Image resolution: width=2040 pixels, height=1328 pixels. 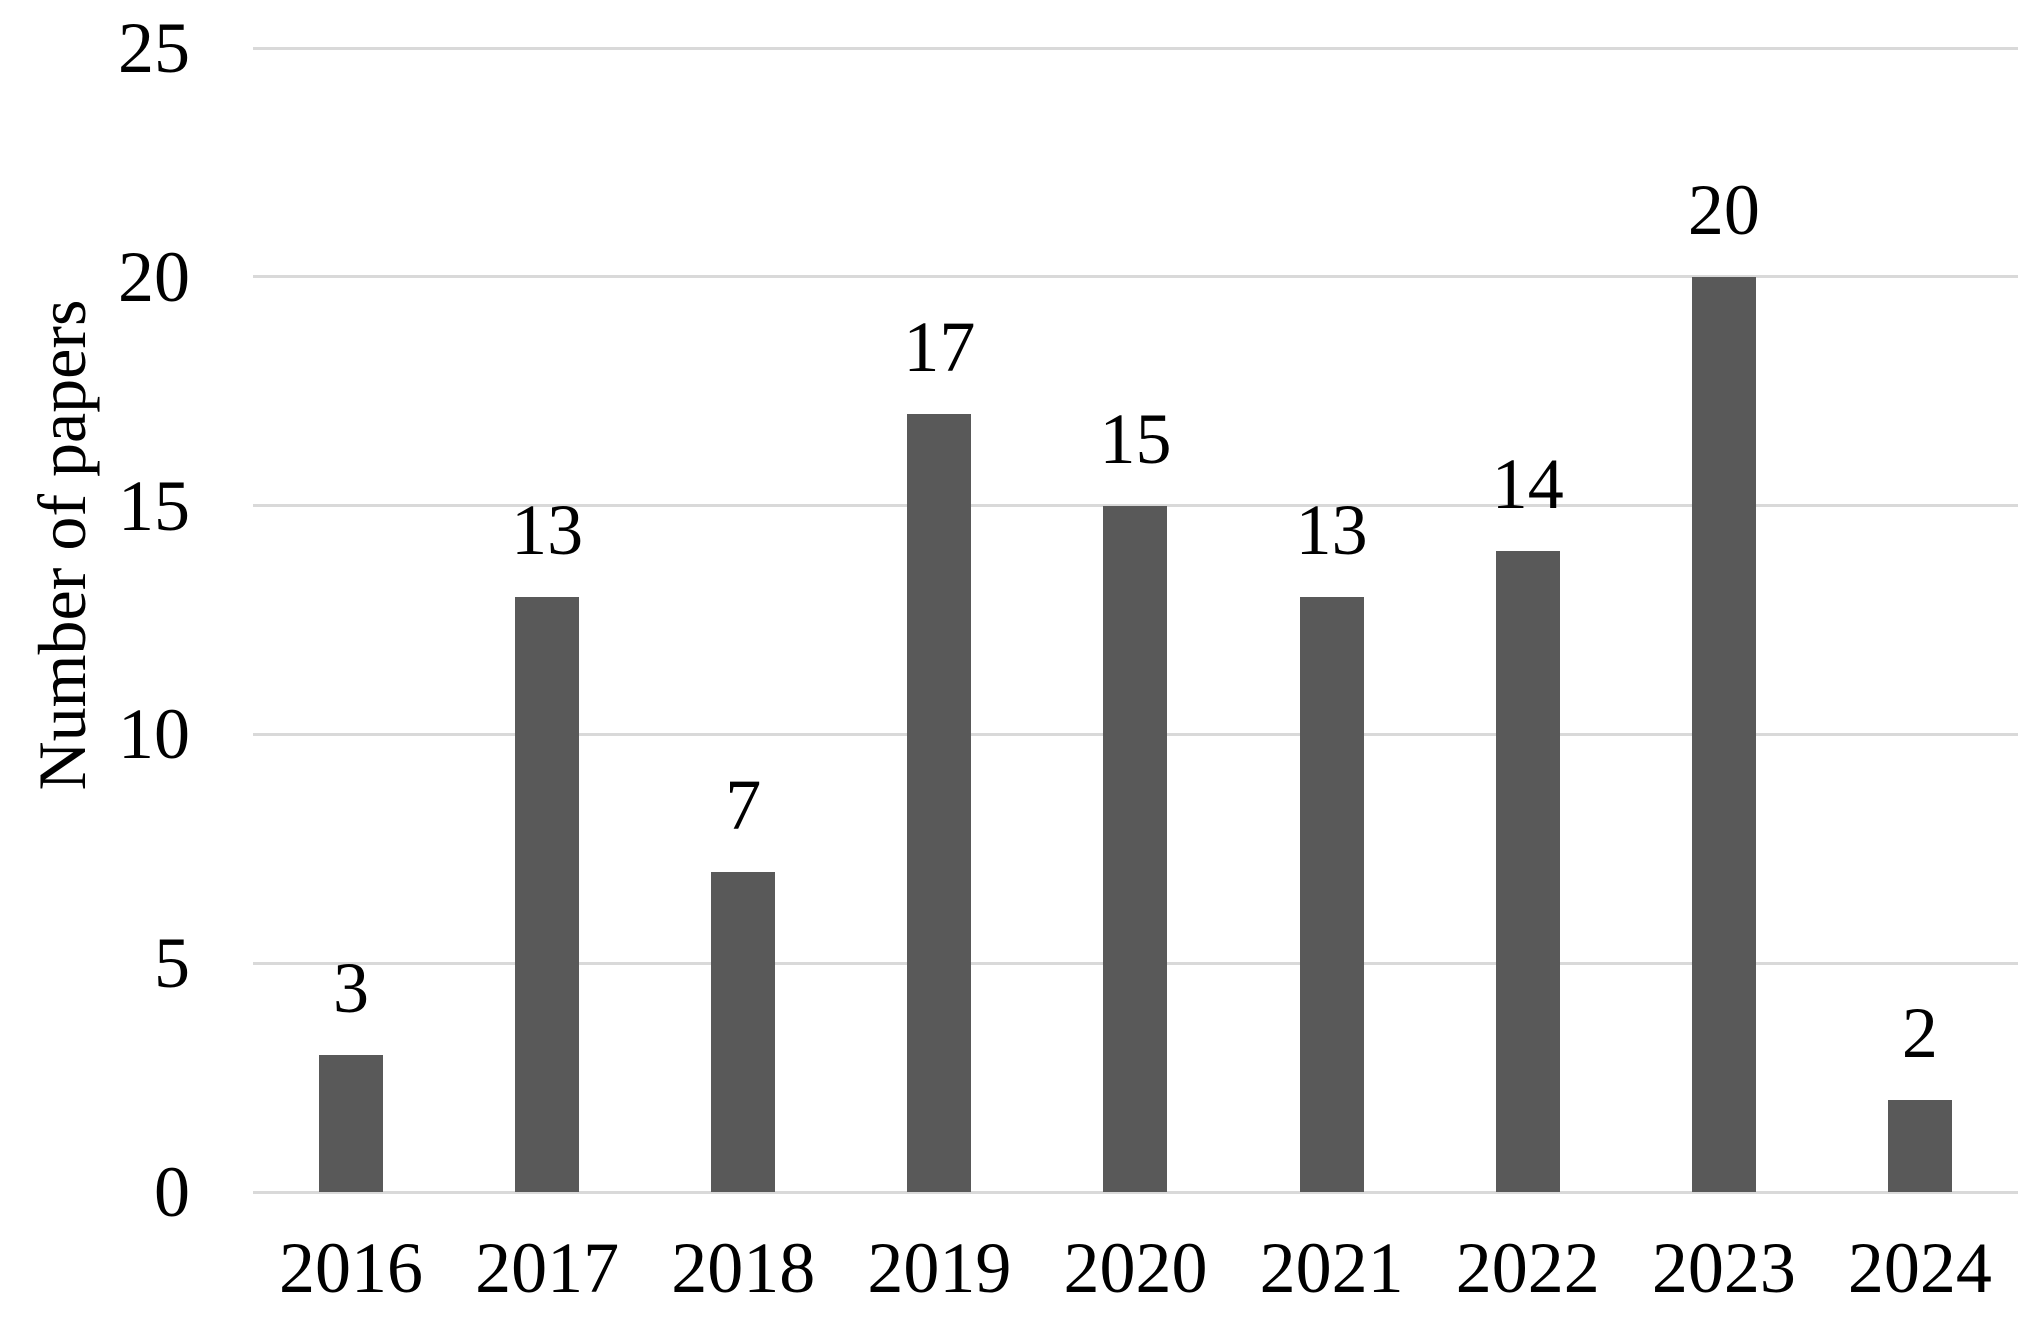 I want to click on bar-value-label-2019: 17, so click(x=939, y=347).